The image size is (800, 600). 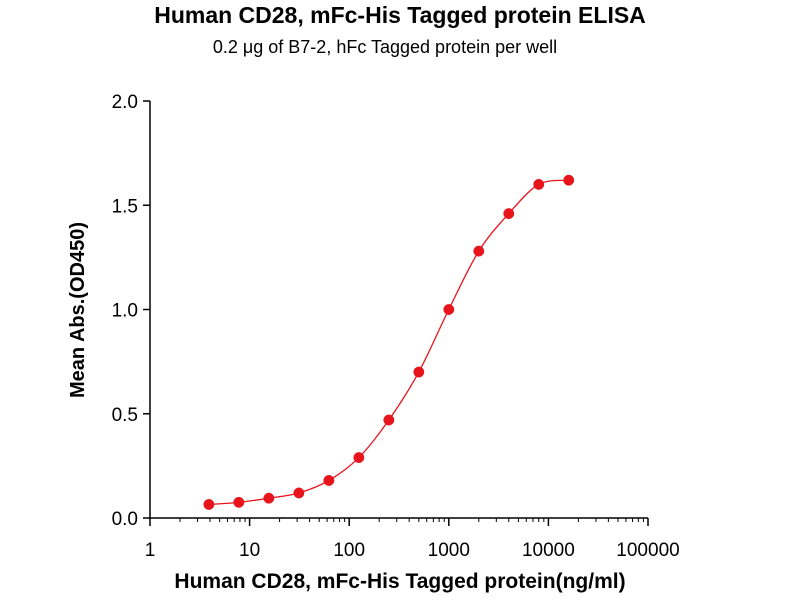 What do you see at coordinates (125, 102) in the screenshot?
I see `y-tick-label: 2.0` at bounding box center [125, 102].